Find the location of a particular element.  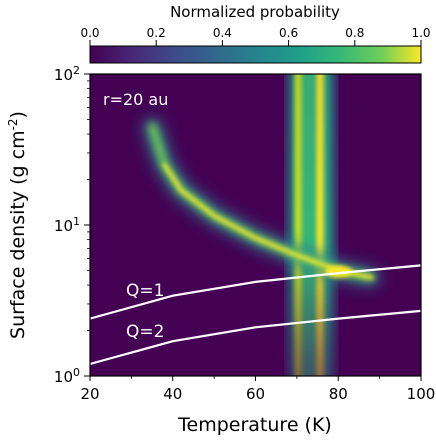

colorbar-tick-label: 0.6 is located at coordinates (288, 33).